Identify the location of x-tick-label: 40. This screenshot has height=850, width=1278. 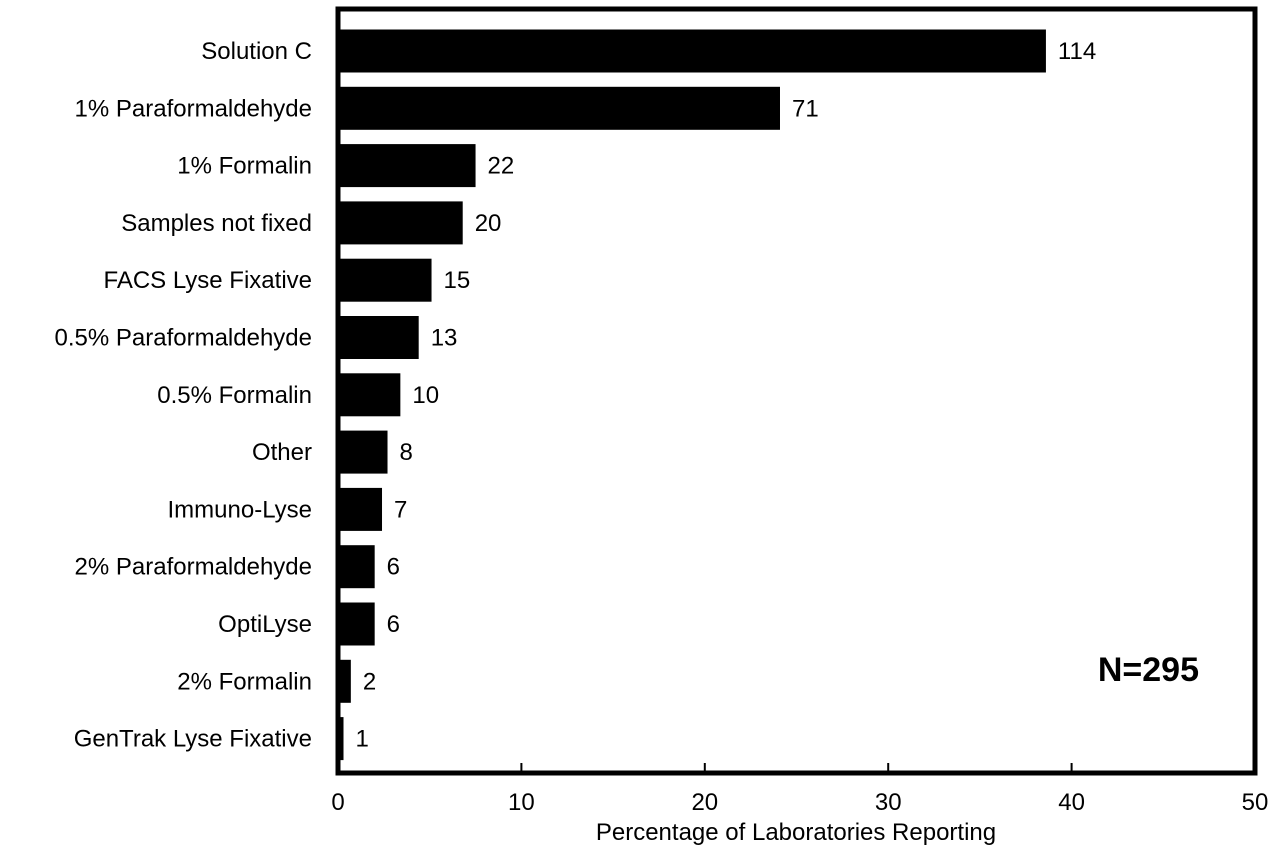
(1071, 802).